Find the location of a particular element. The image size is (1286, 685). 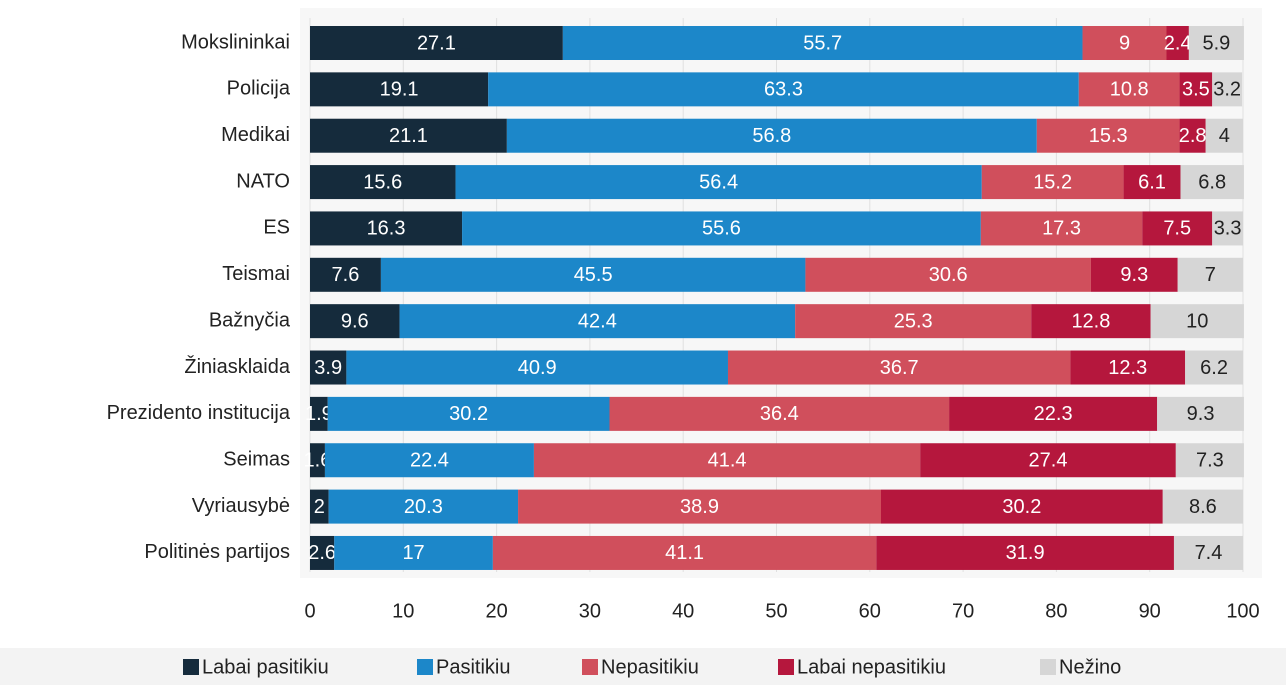

data-label: 17 is located at coordinates (413, 553).